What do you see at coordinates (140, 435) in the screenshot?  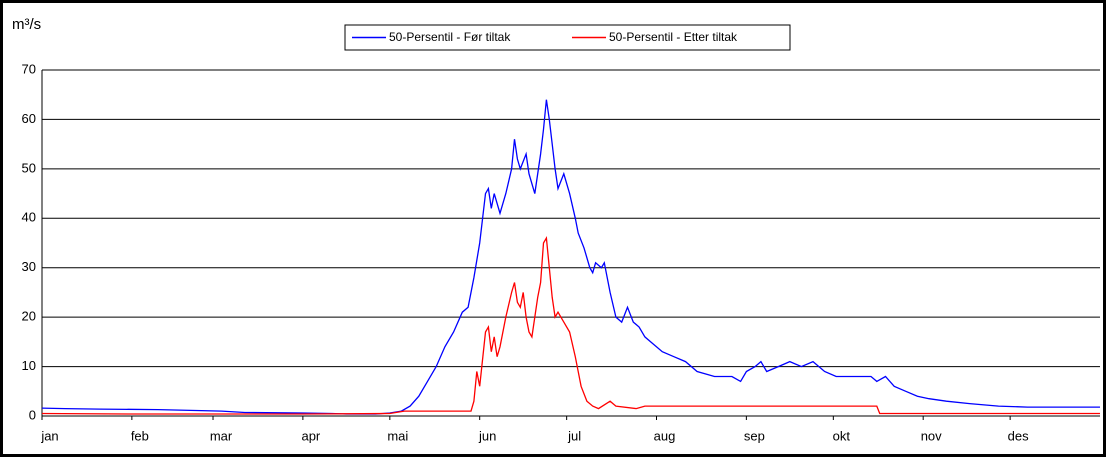 I see `x-tick-label: feb` at bounding box center [140, 435].